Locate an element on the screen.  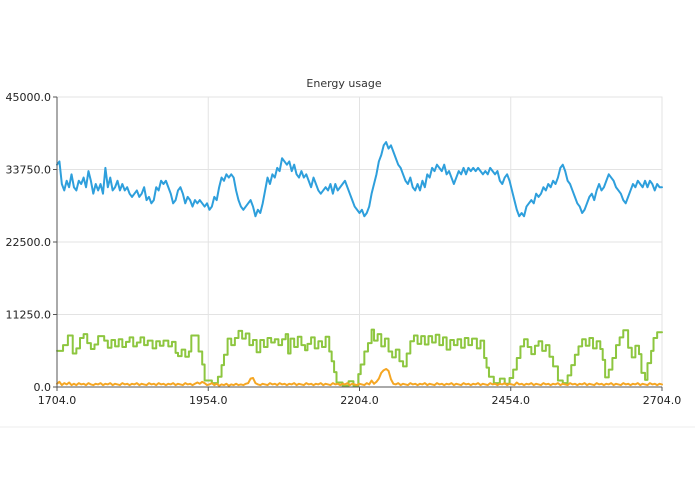
y-tick-label: 33750.0 is located at coordinates (29, 170).